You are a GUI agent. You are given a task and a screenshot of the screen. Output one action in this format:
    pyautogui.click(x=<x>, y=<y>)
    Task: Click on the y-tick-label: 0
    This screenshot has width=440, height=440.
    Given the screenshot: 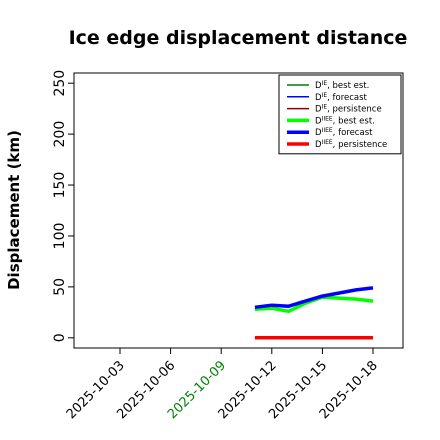 What is the action you would take?
    pyautogui.click(x=60, y=337)
    